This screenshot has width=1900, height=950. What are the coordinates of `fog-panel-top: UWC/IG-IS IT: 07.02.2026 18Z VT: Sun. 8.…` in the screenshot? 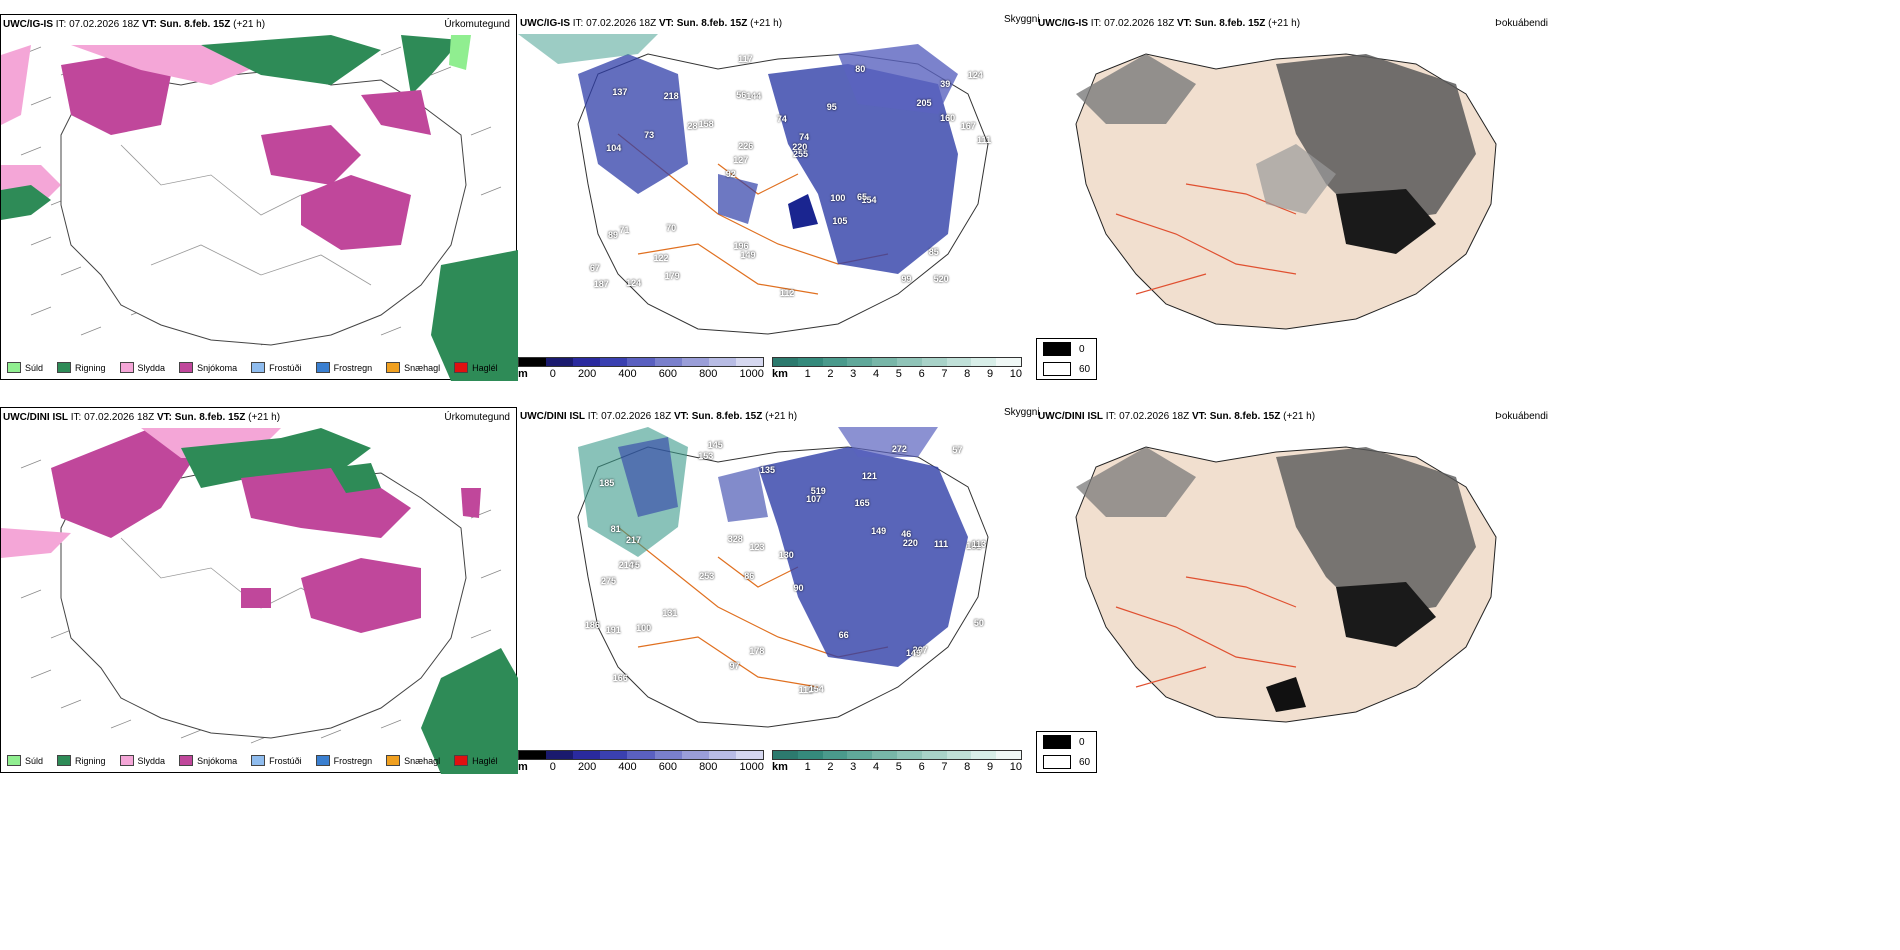 It's located at (1295, 197).